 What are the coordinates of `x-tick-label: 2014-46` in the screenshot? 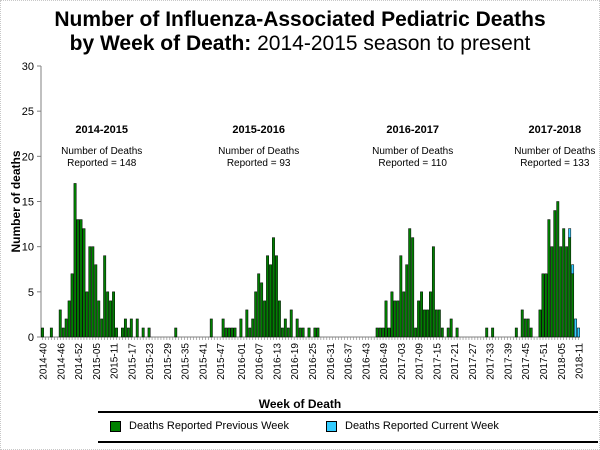 It's located at (61, 361).